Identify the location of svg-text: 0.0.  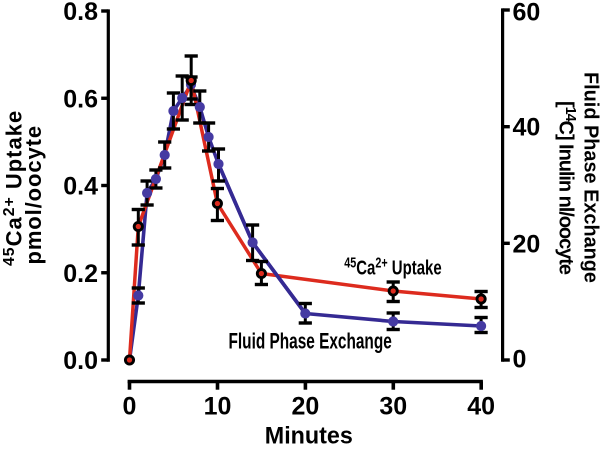
(80, 361).